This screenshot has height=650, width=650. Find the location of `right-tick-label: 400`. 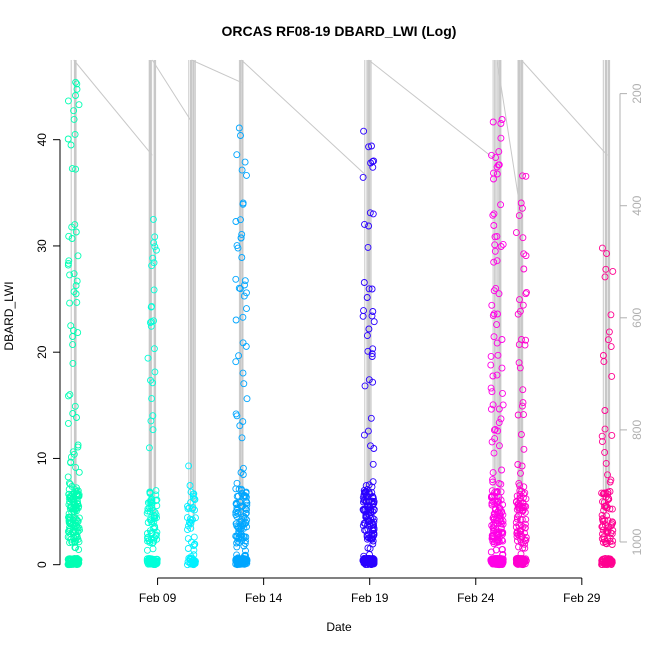

right-tick-label: 400 is located at coordinates (637, 205).